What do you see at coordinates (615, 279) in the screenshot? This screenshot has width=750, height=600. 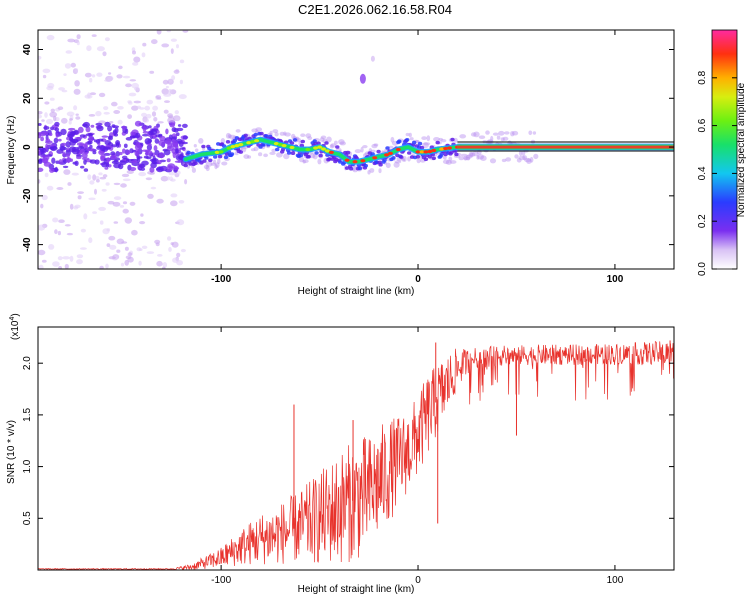 I see `spec-x-tick-label: 100` at bounding box center [615, 279].